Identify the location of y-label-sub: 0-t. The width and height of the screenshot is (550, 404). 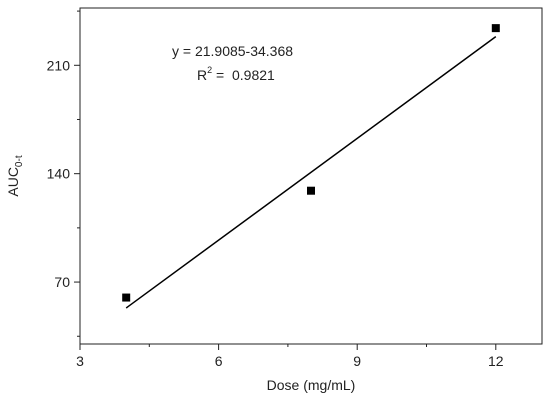
(19, 161).